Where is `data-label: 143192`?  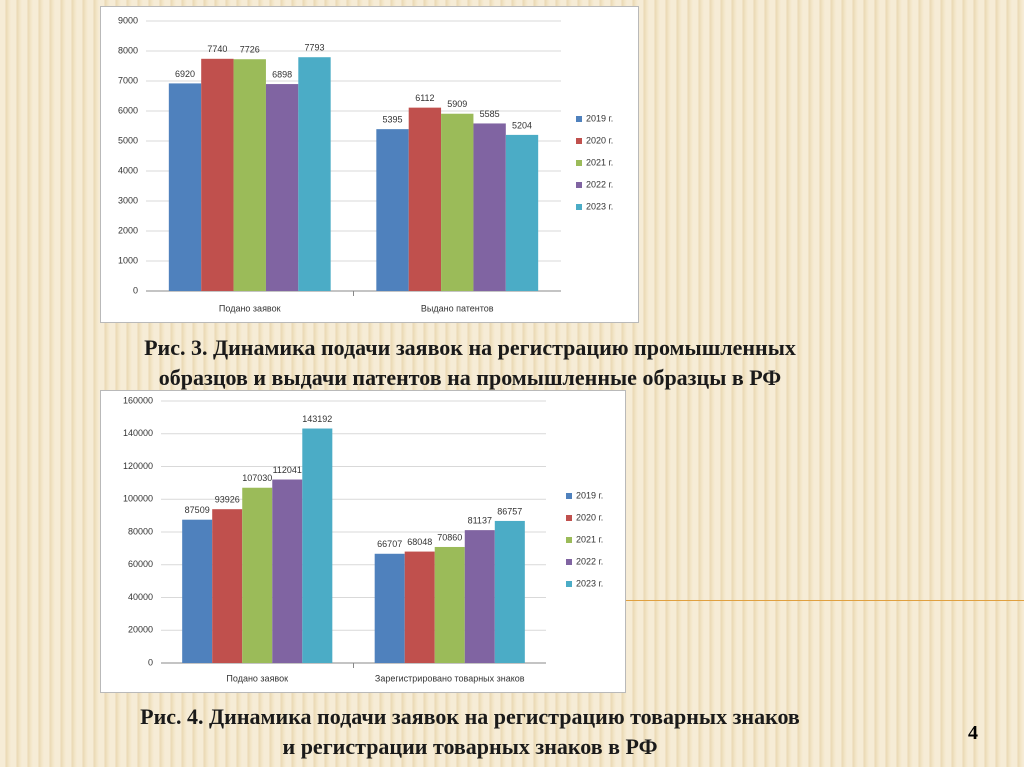
data-label: 143192 is located at coordinates (317, 419).